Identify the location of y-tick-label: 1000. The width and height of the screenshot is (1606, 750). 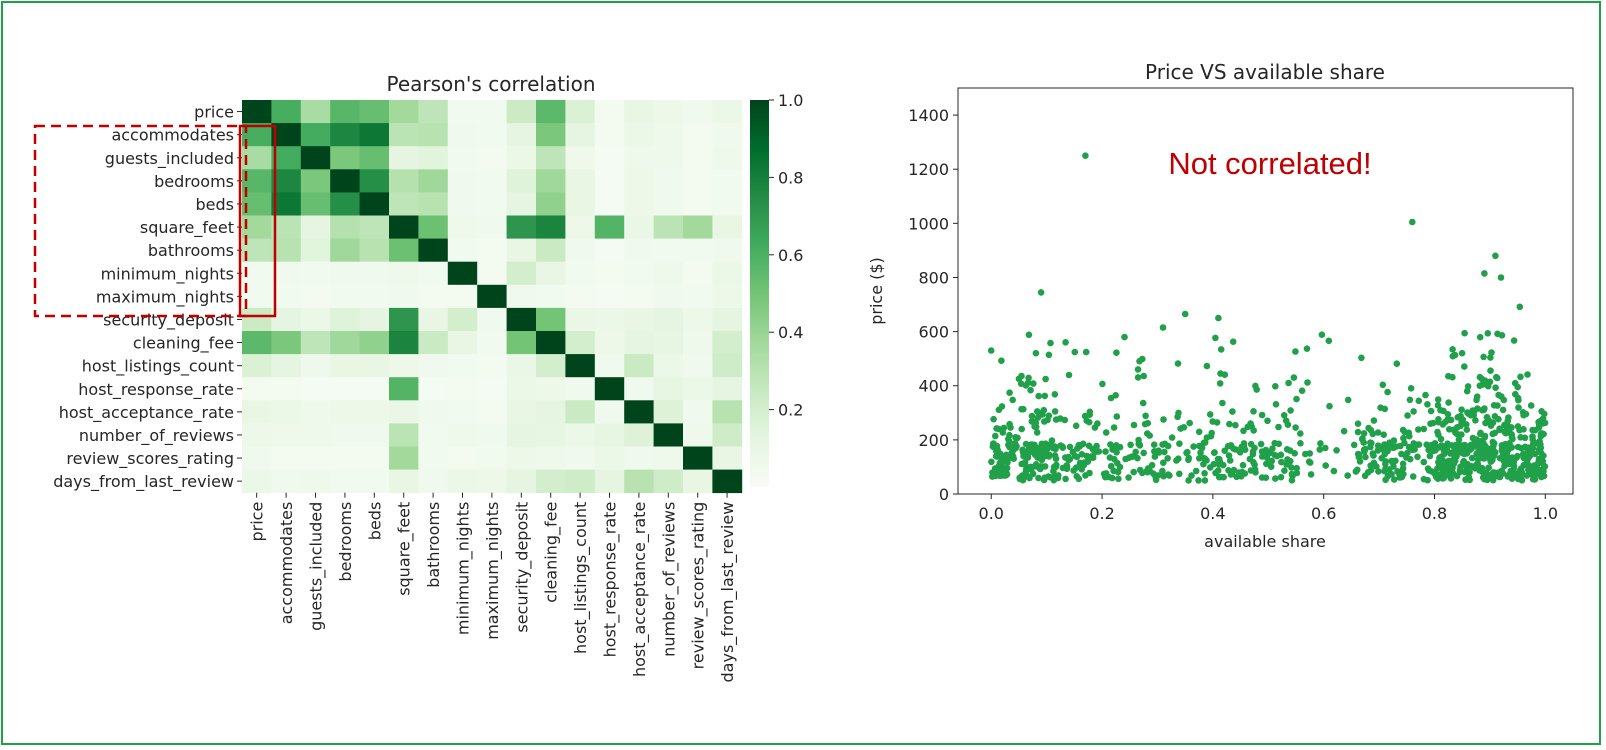
(928, 223).